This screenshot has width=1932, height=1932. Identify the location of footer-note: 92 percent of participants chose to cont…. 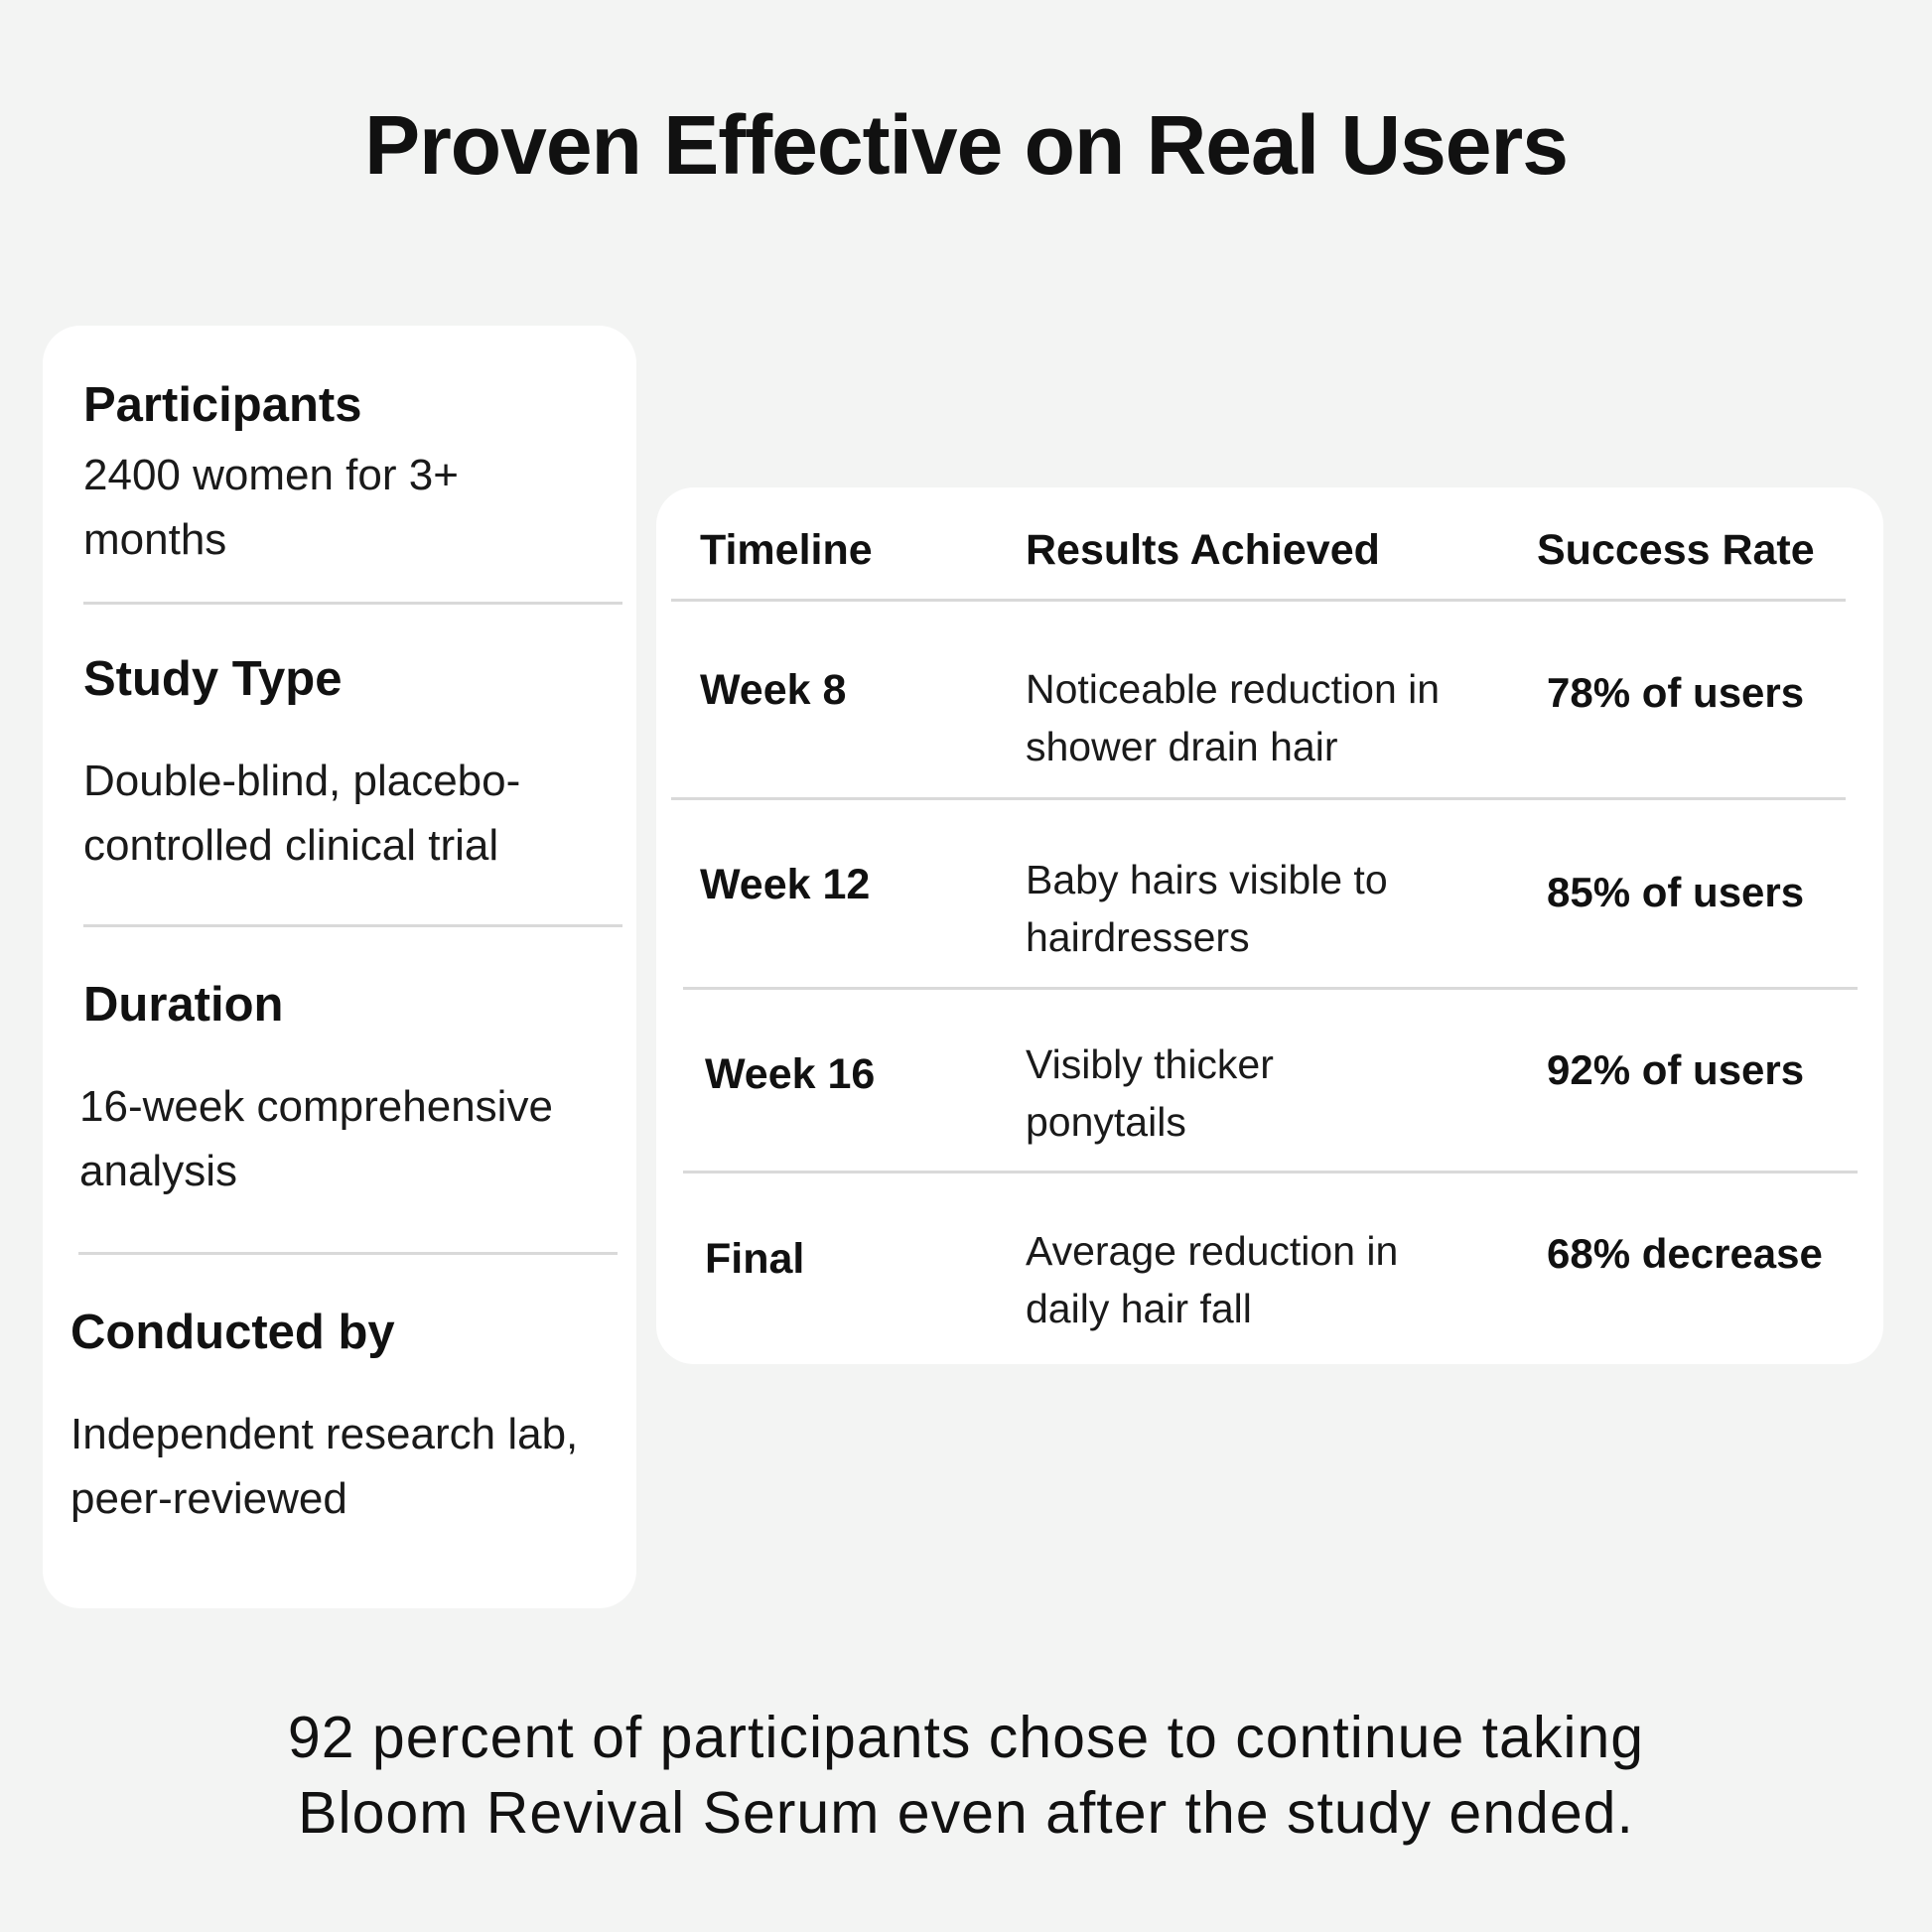
(966, 1775).